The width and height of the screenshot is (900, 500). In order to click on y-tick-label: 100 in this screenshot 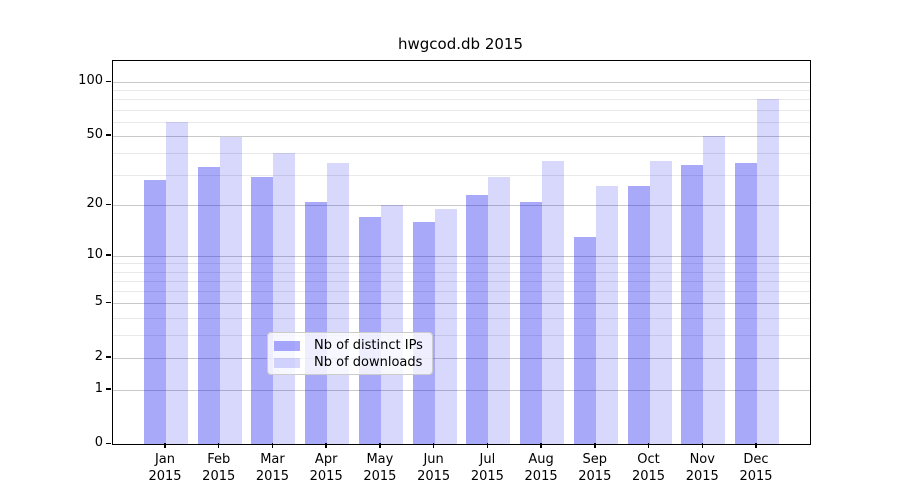, I will do `click(90, 81)`.